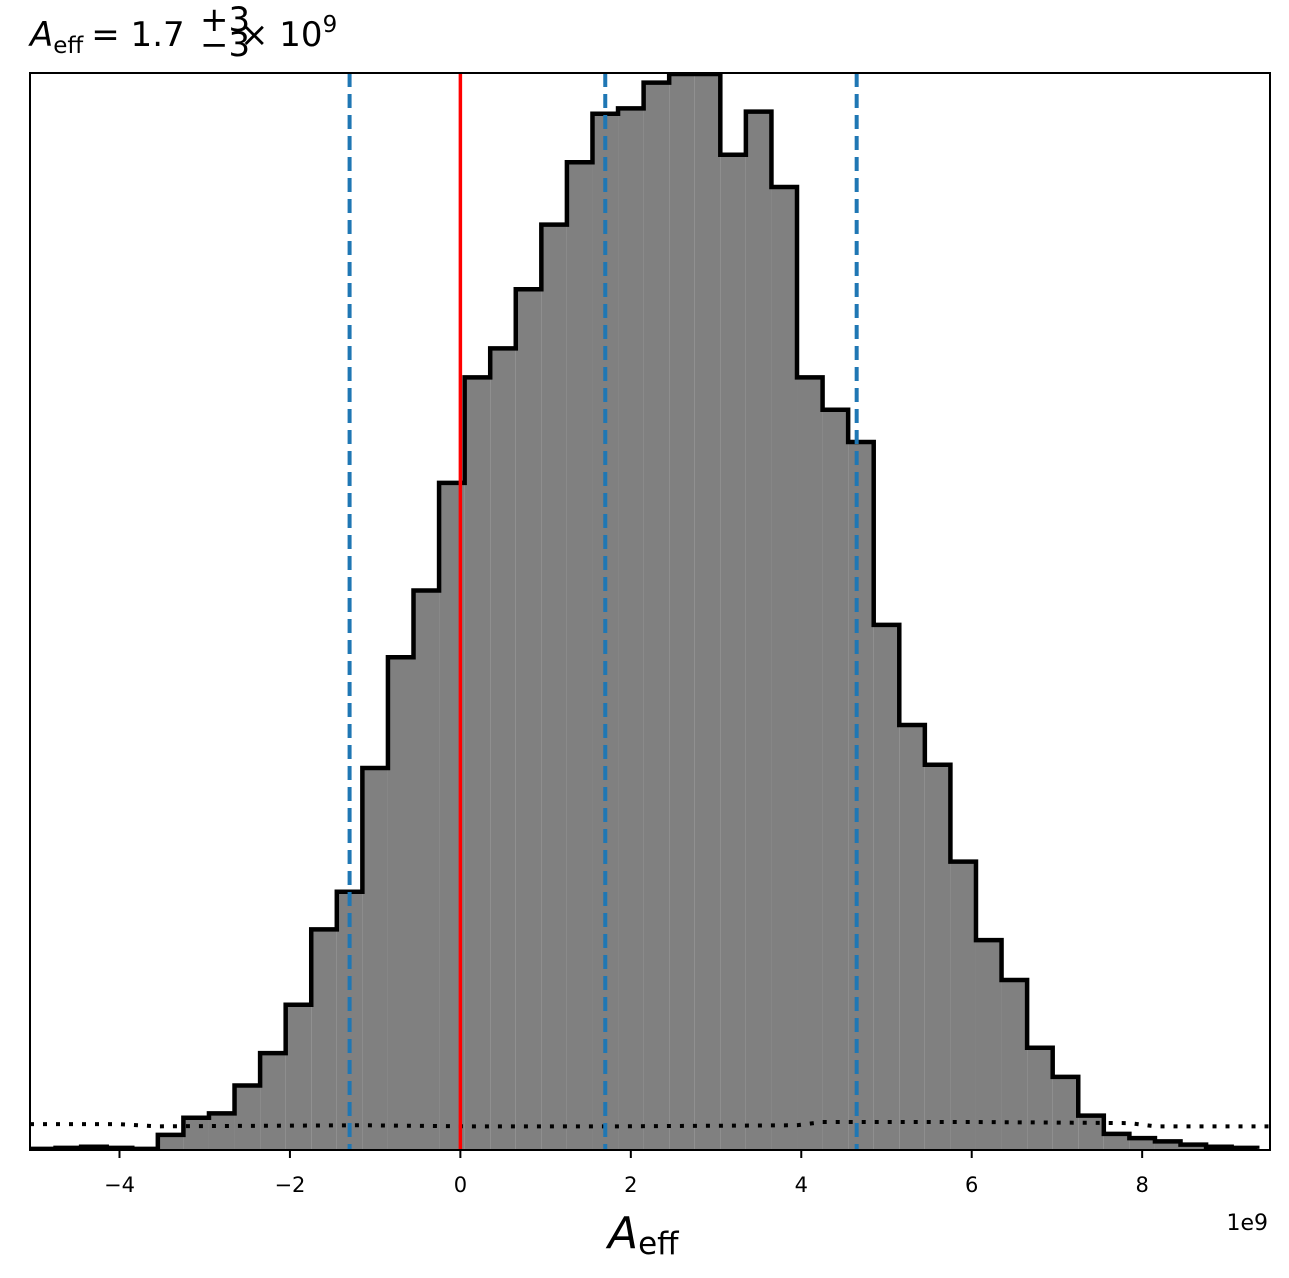 The height and width of the screenshot is (1278, 1289). Describe the element at coordinates (119, 1185) in the screenshot. I see `x-tick-label: −4` at that location.